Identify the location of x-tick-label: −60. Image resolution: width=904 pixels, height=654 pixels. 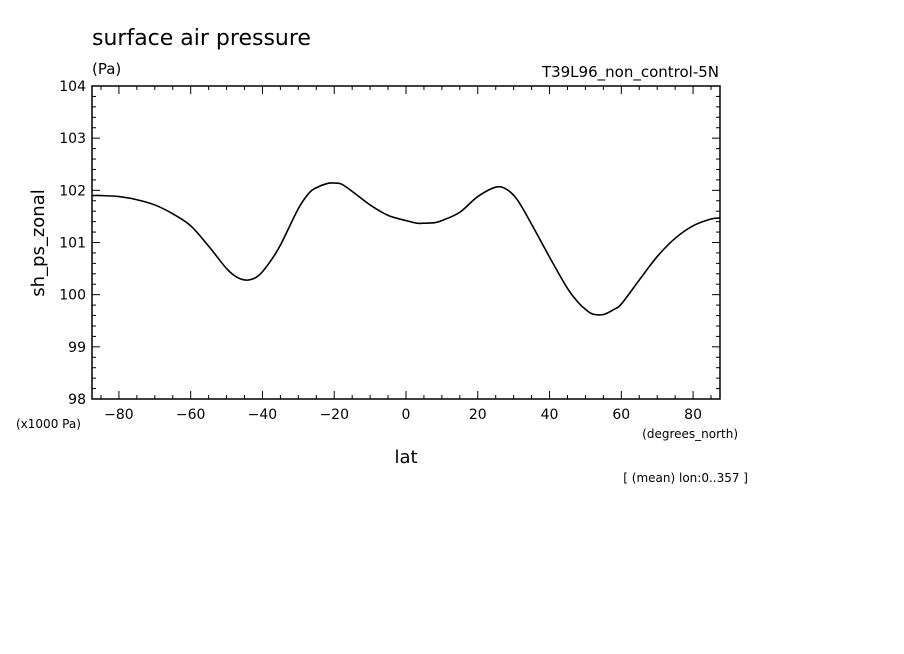
(191, 415).